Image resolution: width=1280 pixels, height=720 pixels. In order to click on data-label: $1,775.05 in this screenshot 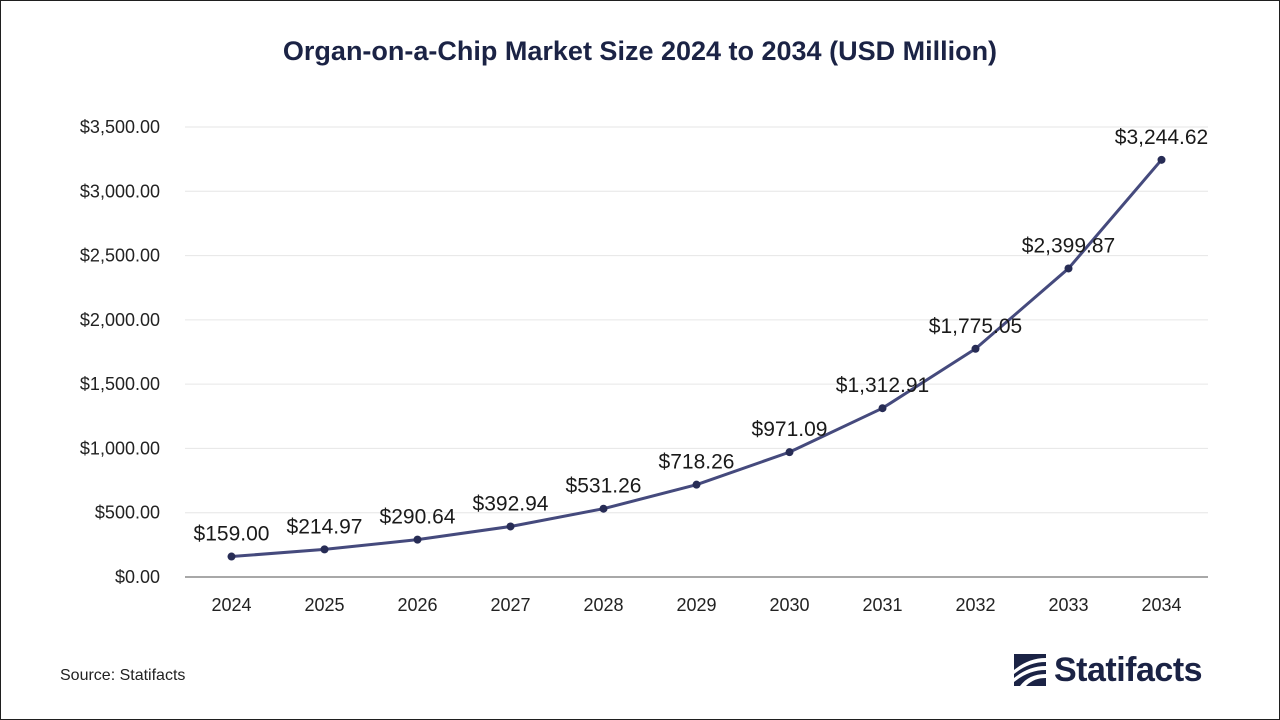, I will do `click(975, 326)`.